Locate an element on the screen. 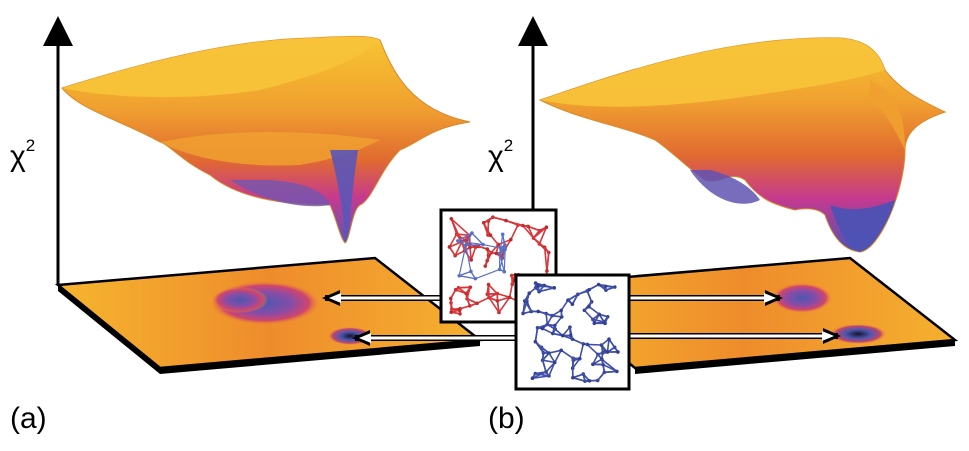  panel-label-b: (b) is located at coordinates (506, 418).